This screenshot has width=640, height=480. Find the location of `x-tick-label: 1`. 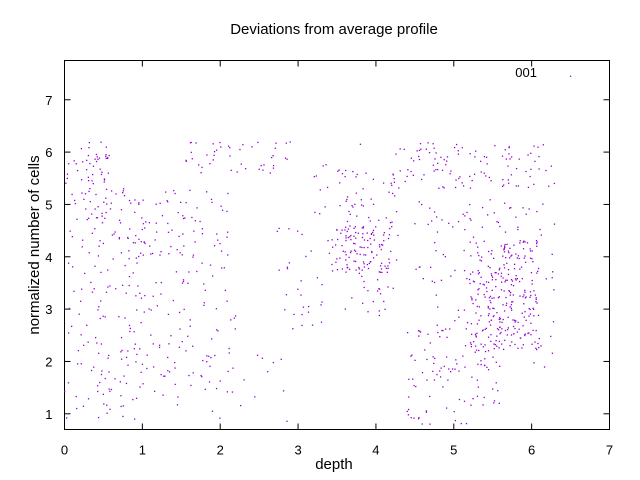

x-tick-label: 1 is located at coordinates (142, 450).